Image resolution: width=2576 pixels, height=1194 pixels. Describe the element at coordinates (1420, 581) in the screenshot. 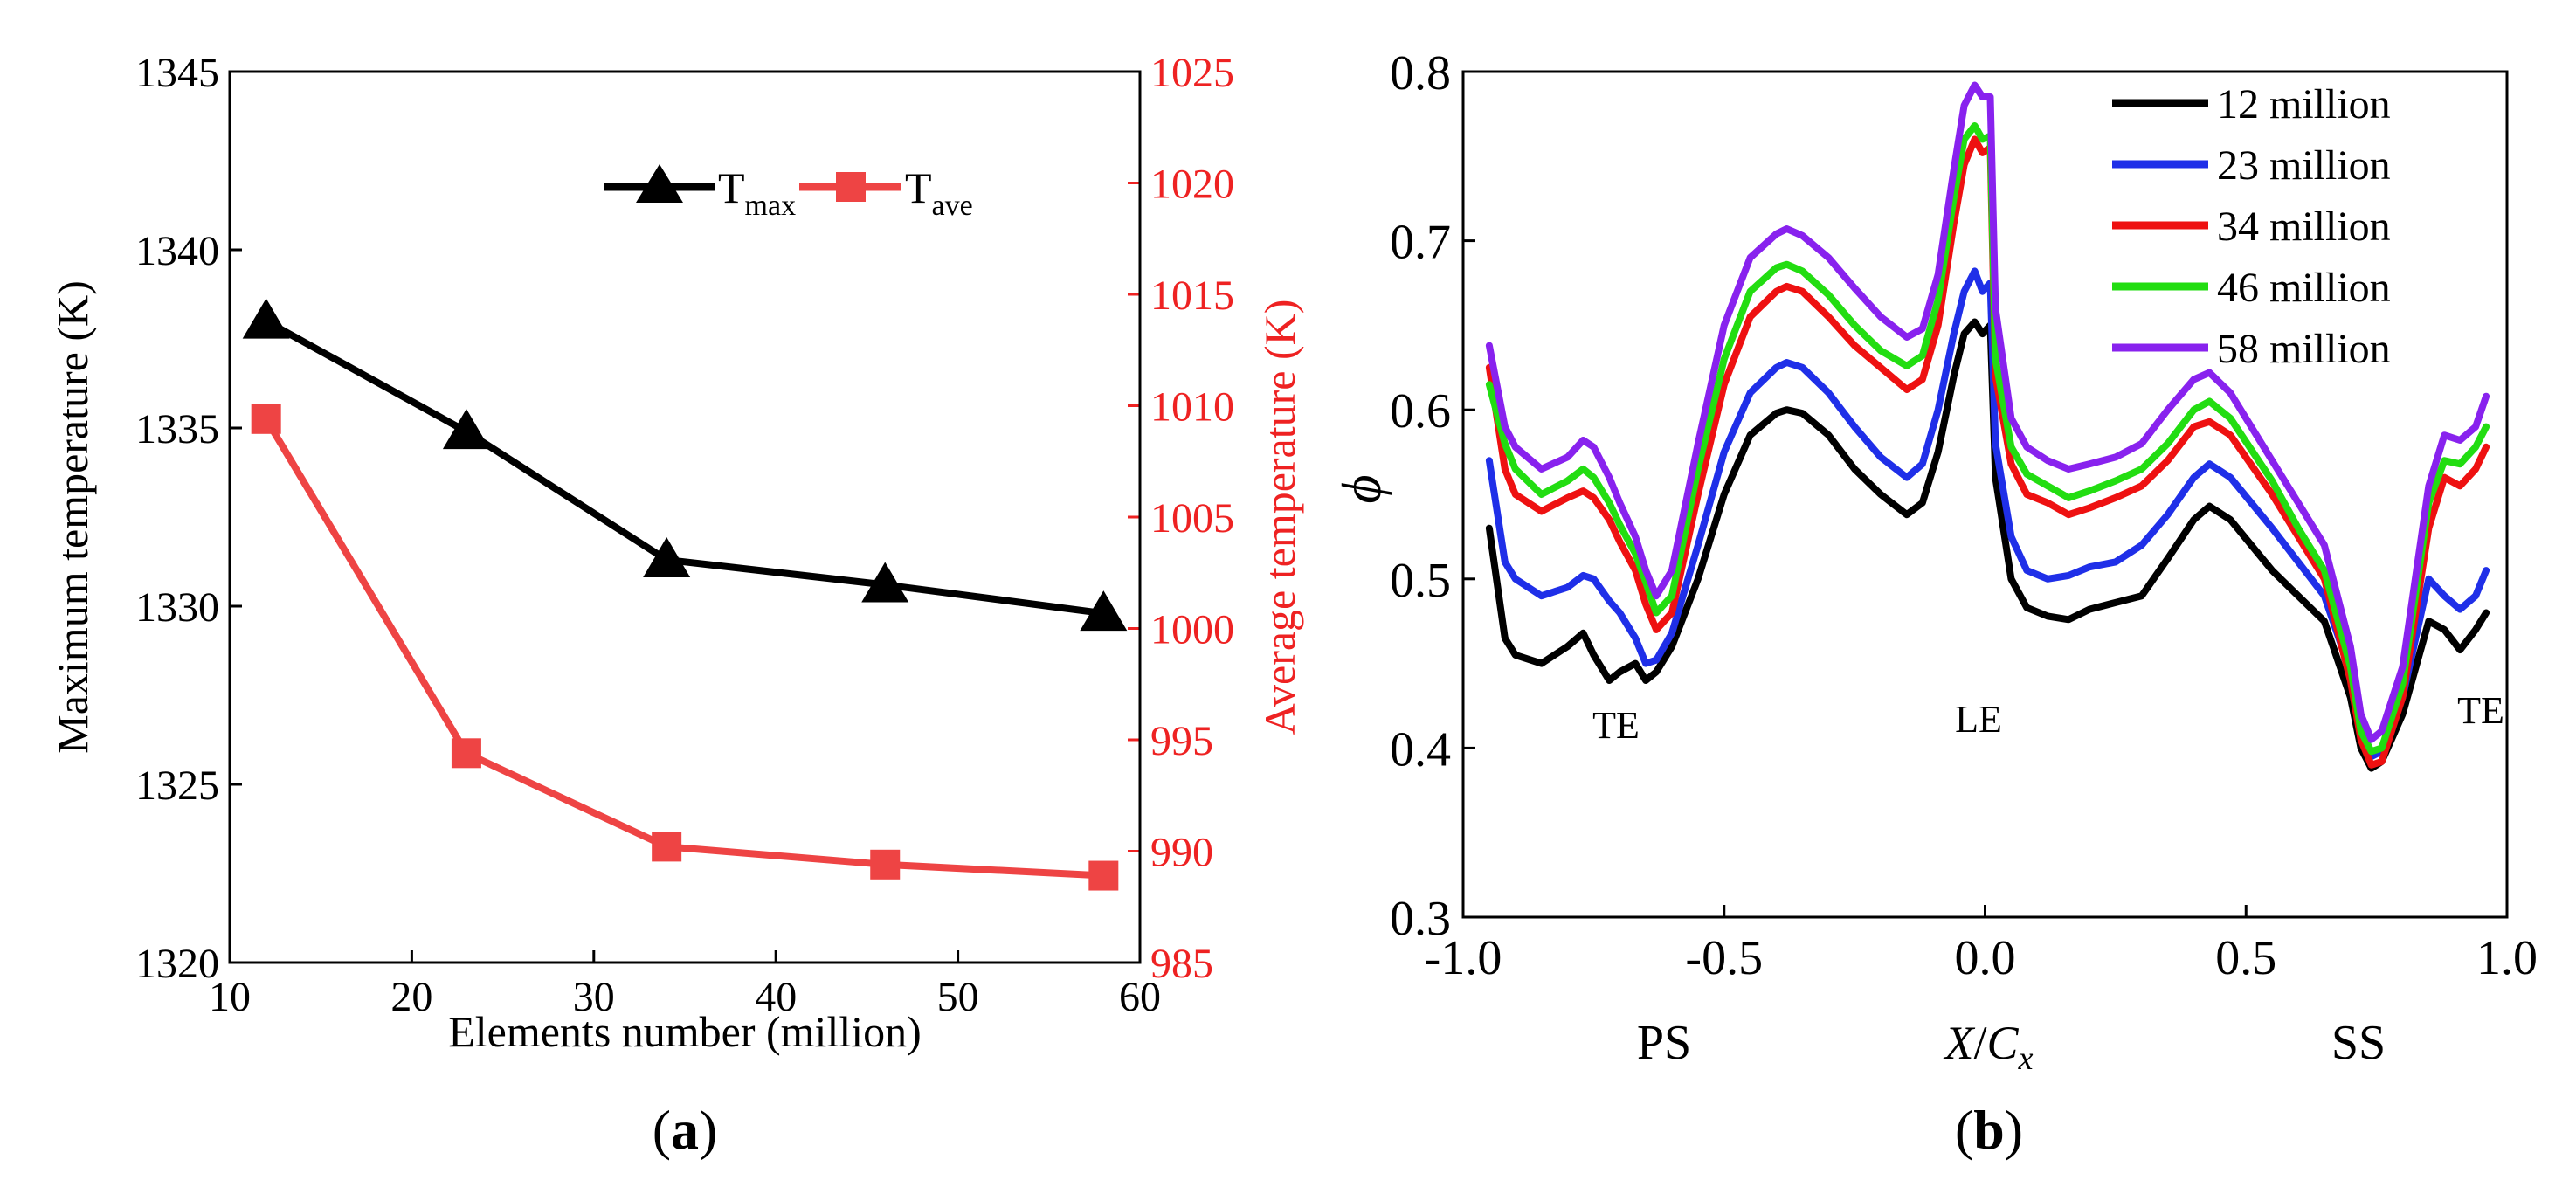

I see `chart-b-ytick-label: 0.5` at that location.